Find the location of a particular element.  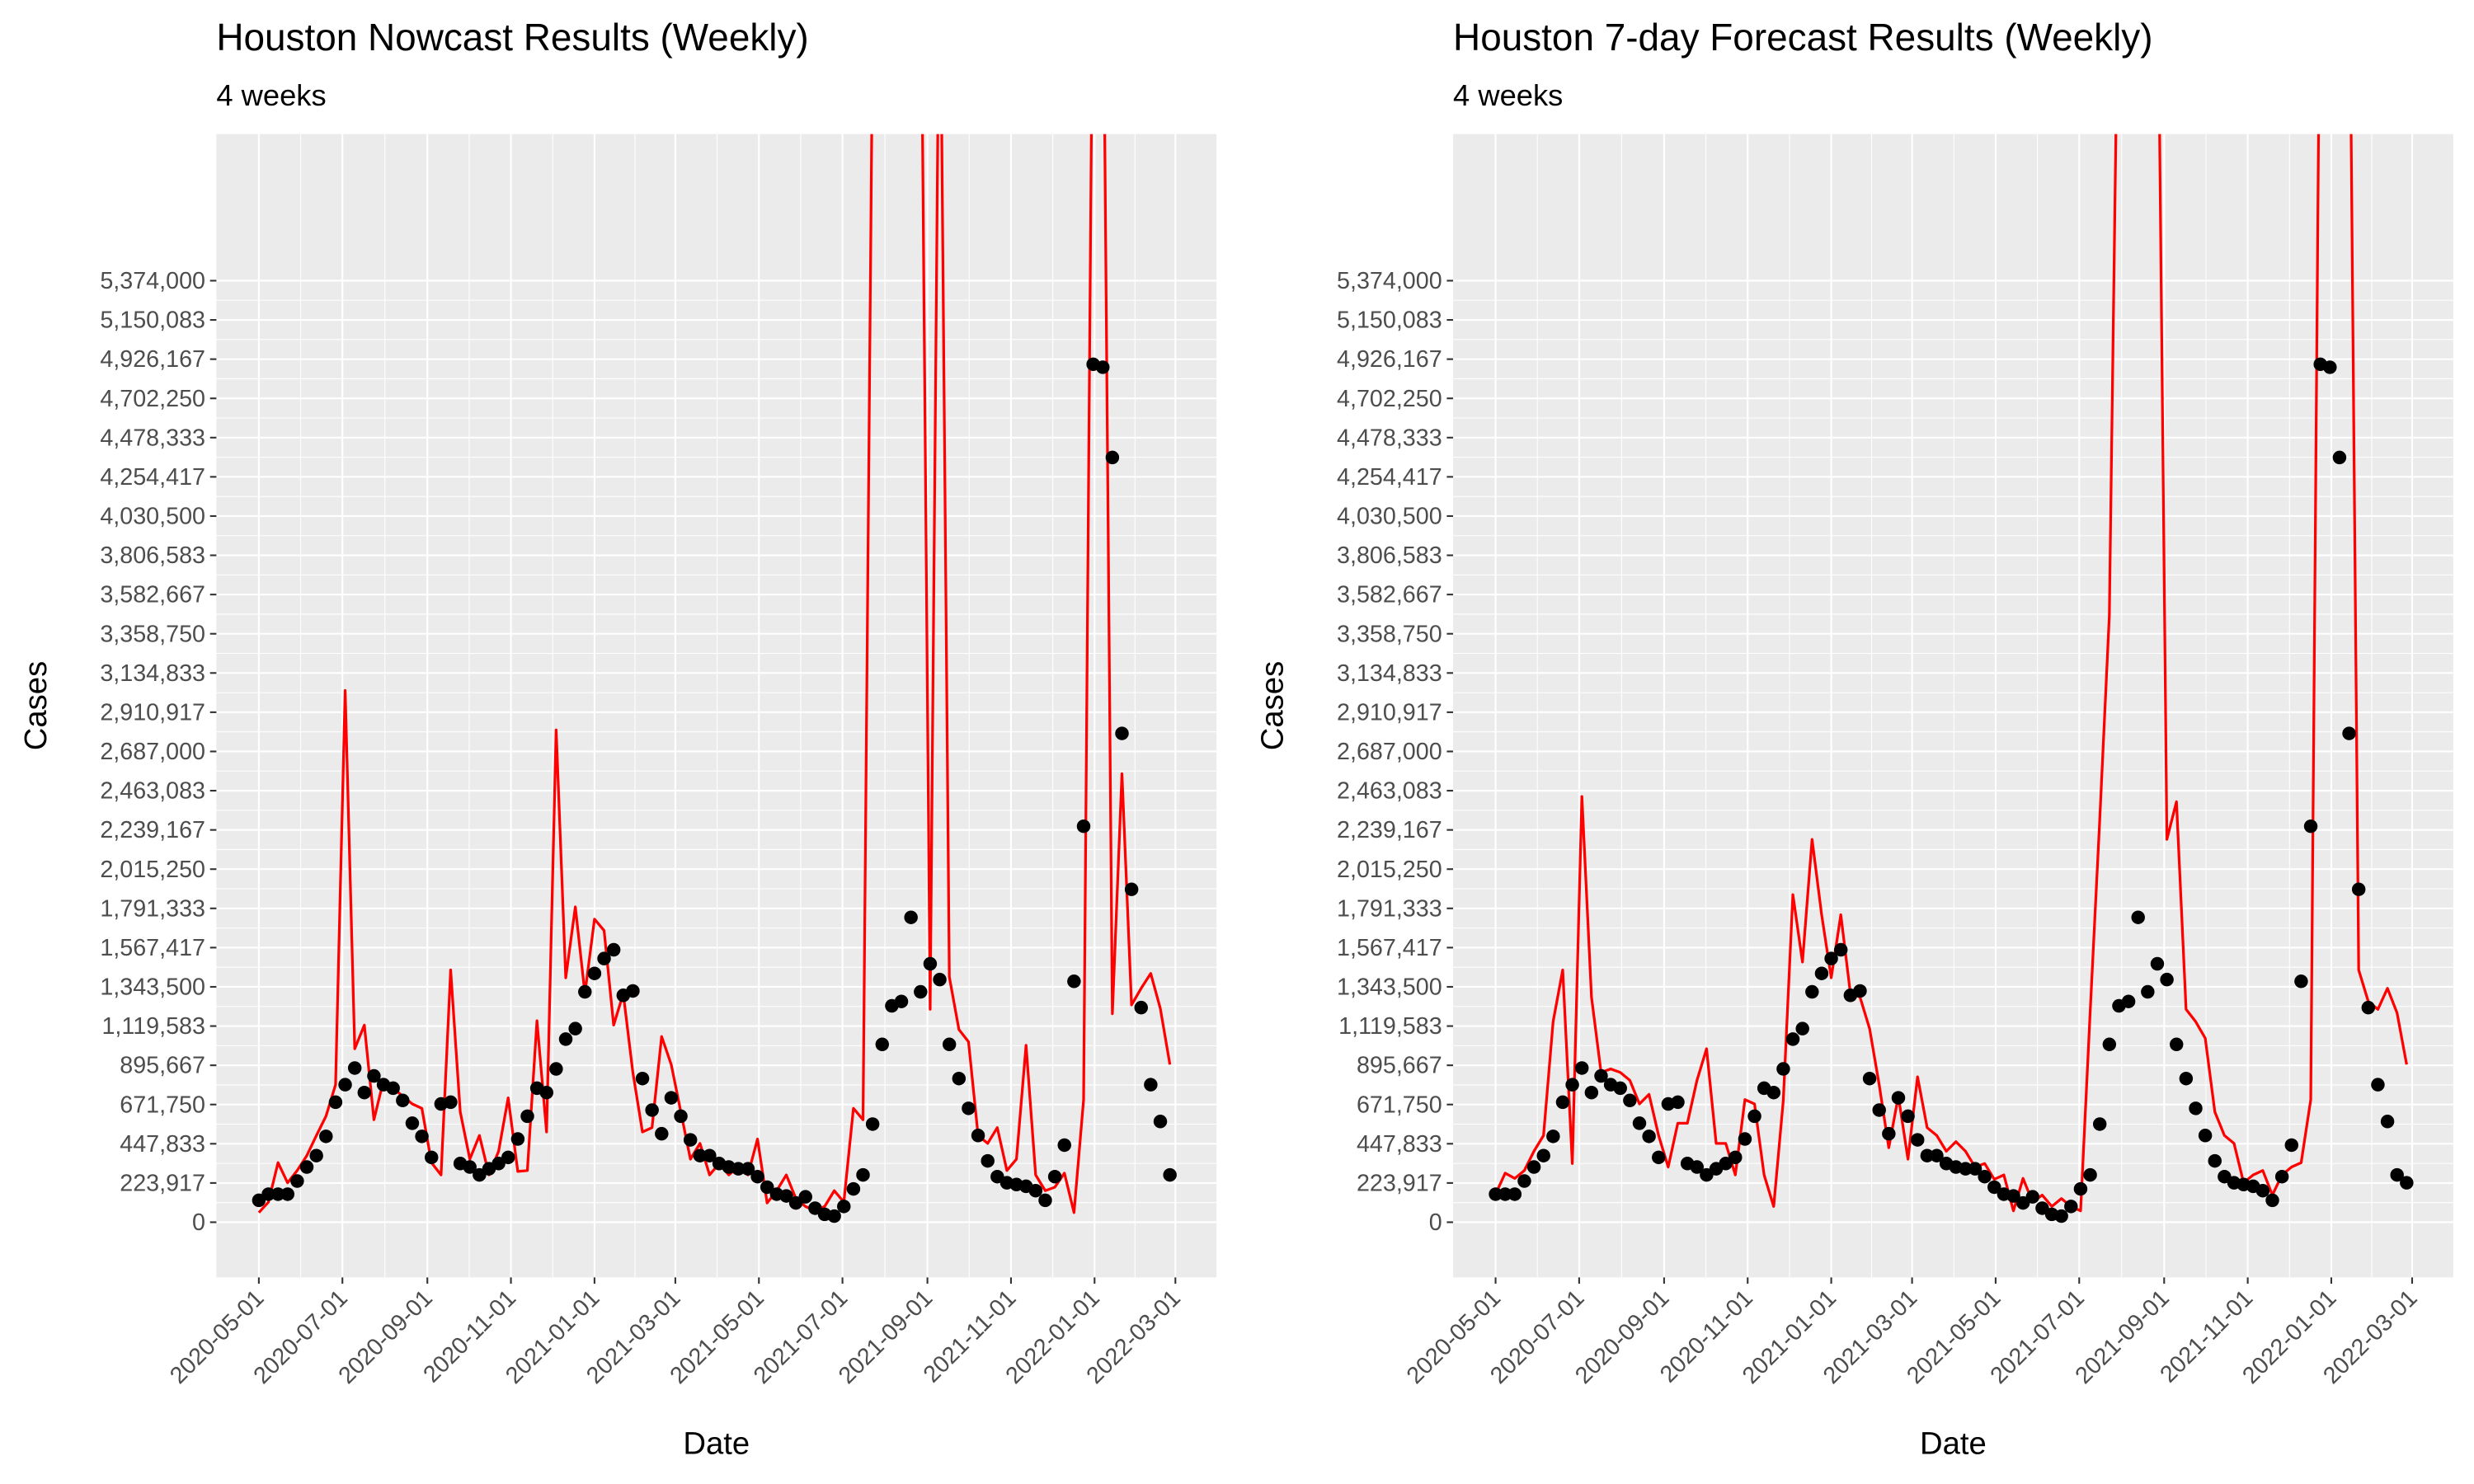

y-axis-label: Cases is located at coordinates (36, 705).